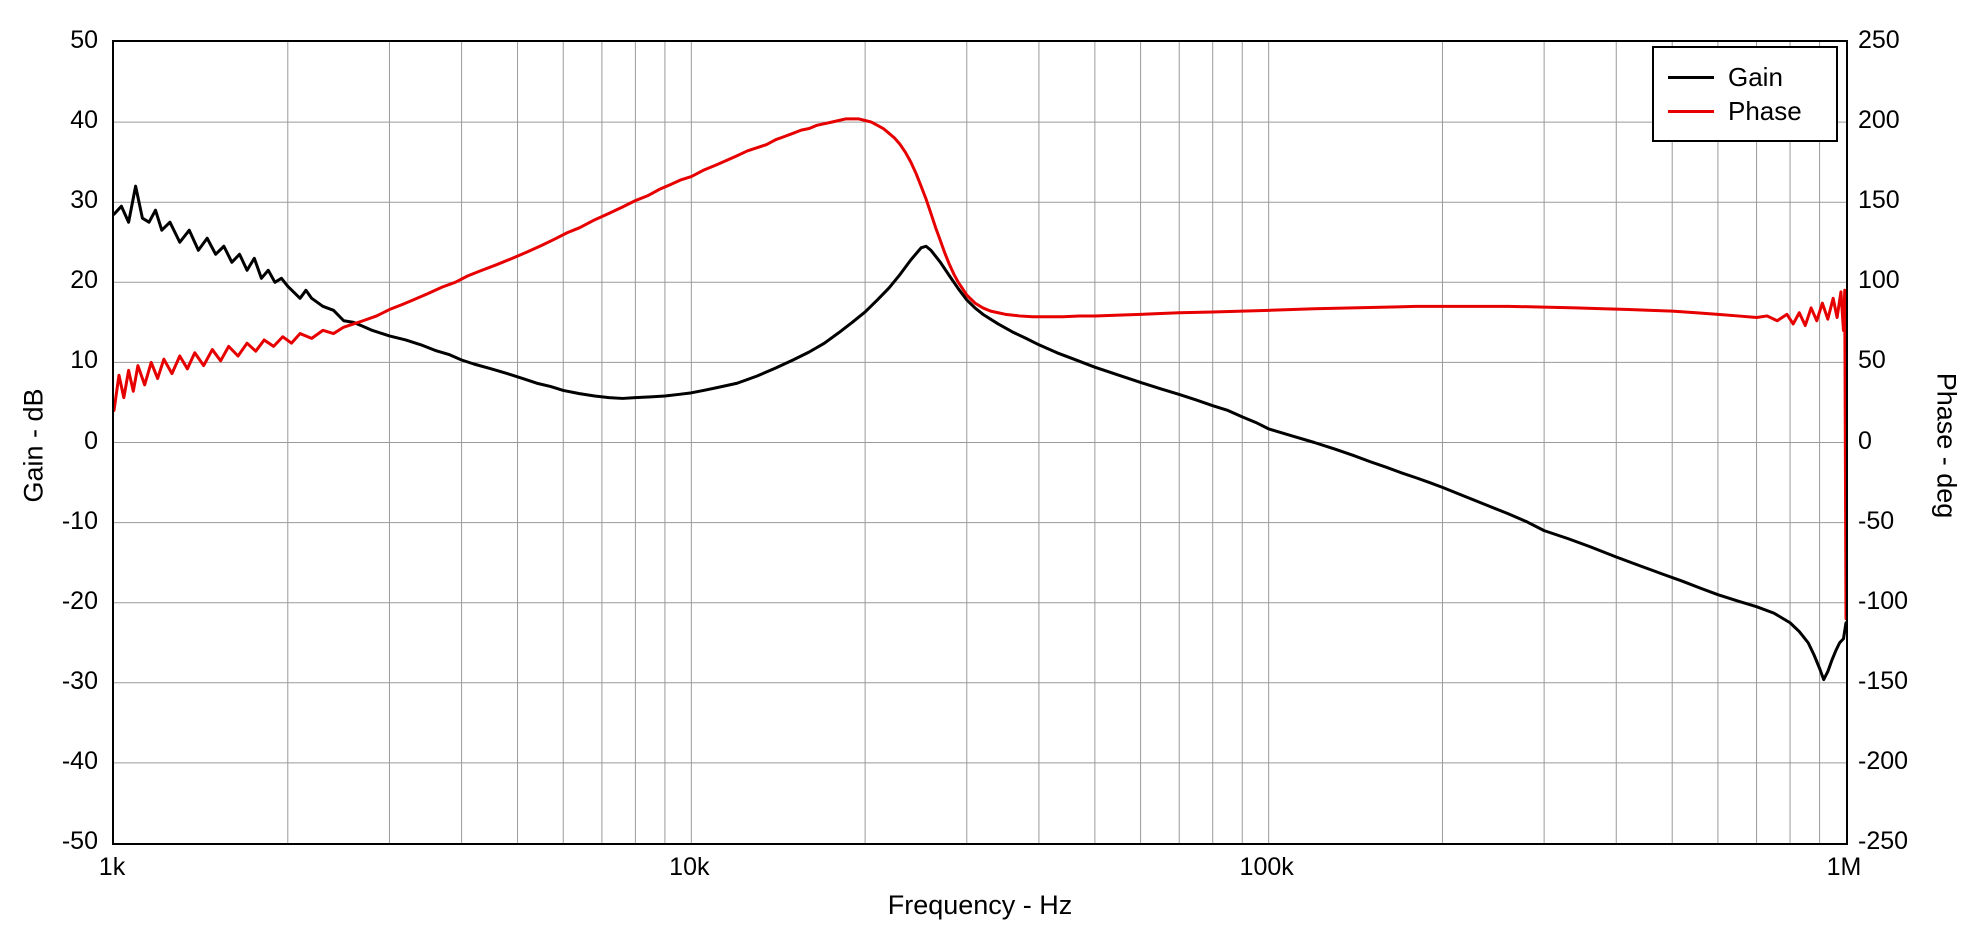 This screenshot has width=1962, height=933. I want to click on x-tick-label: 1M, so click(1844, 867).